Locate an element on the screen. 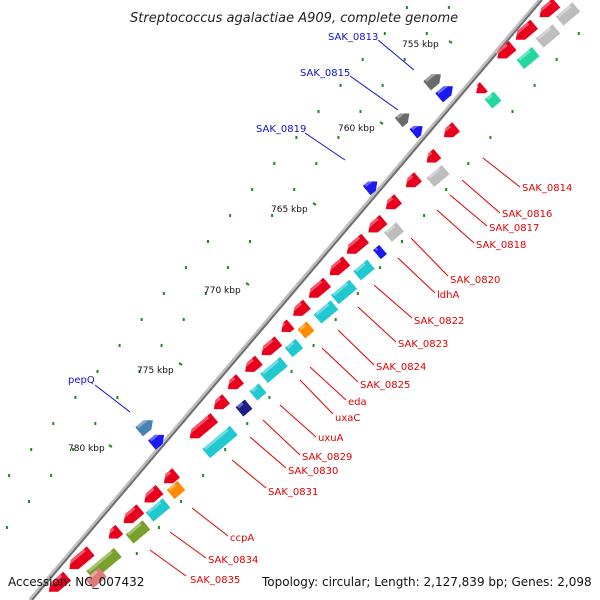 The height and width of the screenshot is (600, 600). label-ccpa: ccpA is located at coordinates (242, 538).